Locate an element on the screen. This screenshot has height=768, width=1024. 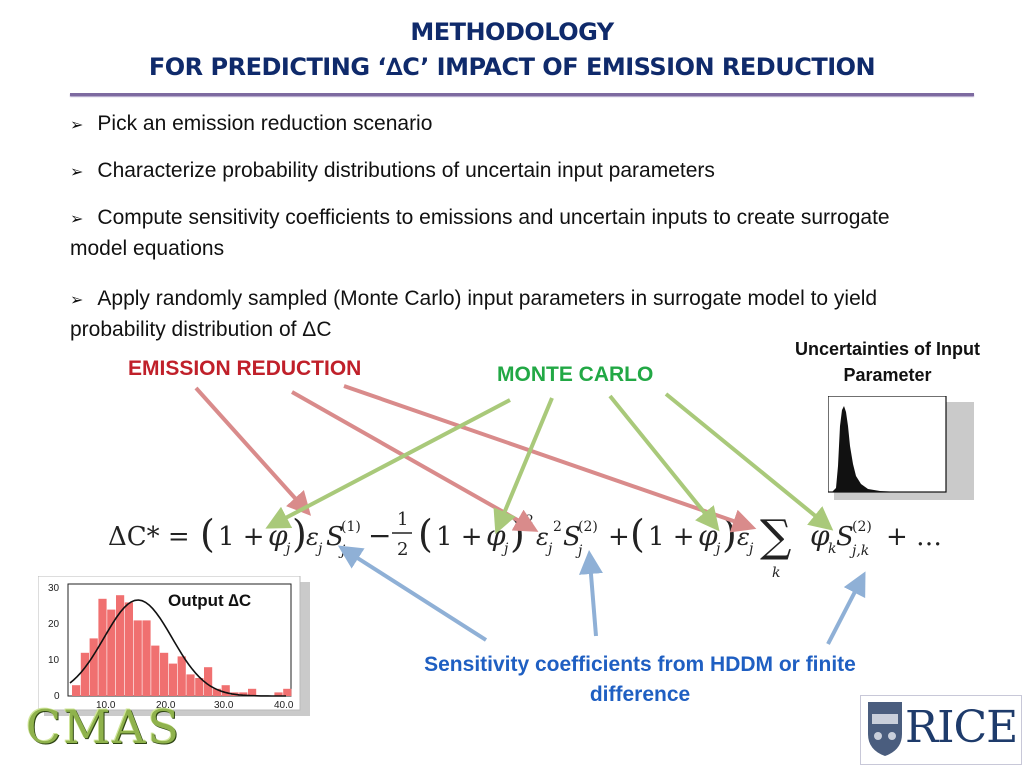
rice-logo-text: RICE is located at coordinates (961, 727).